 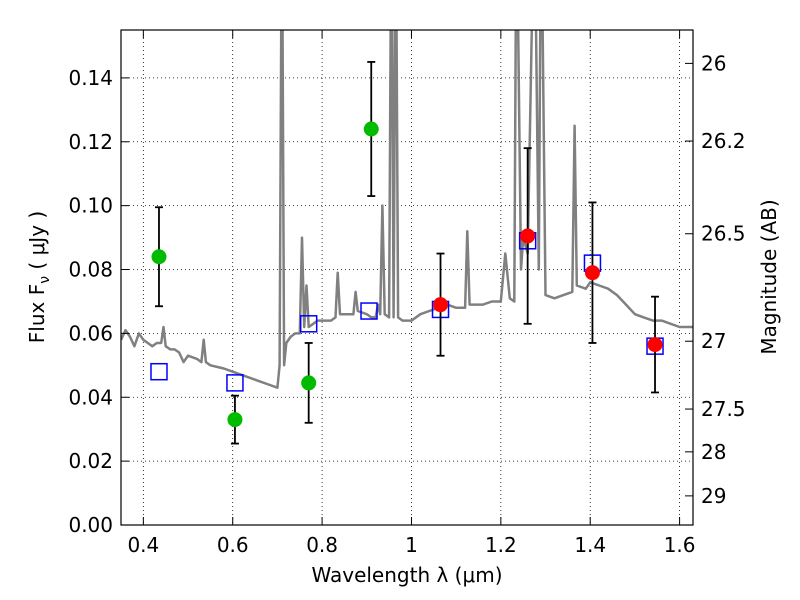 I want to click on y-axis-label-unit: ( μJy ), so click(x=37, y=243).